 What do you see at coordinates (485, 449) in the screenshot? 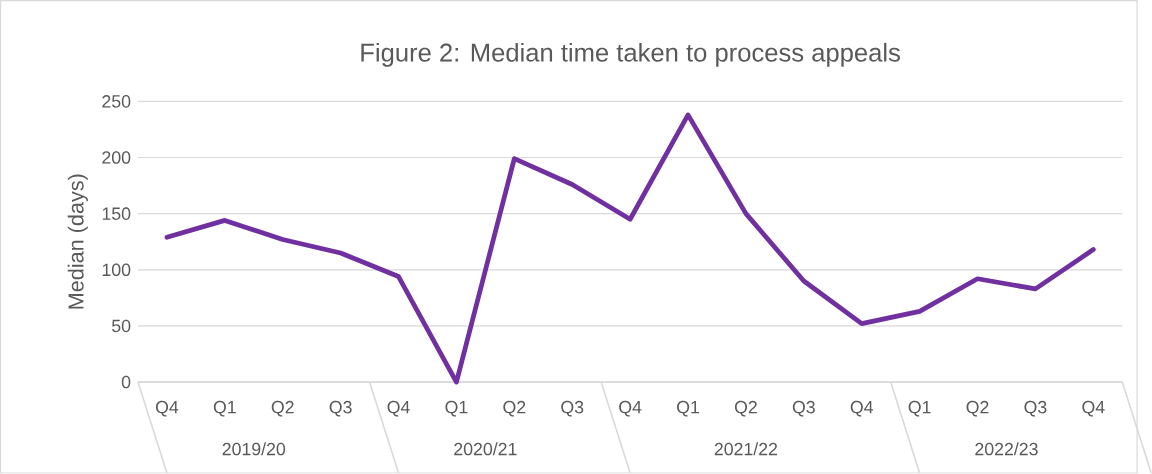
I see `text: 2020/21` at bounding box center [485, 449].